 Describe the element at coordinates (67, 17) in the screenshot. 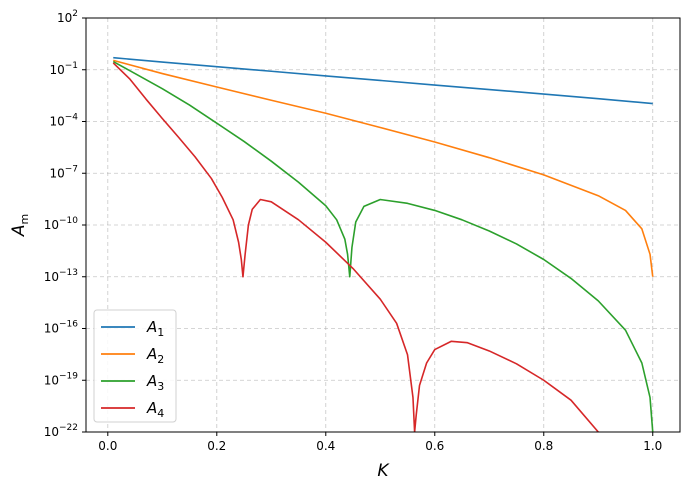

I see `y-tick-label: 10²` at that location.